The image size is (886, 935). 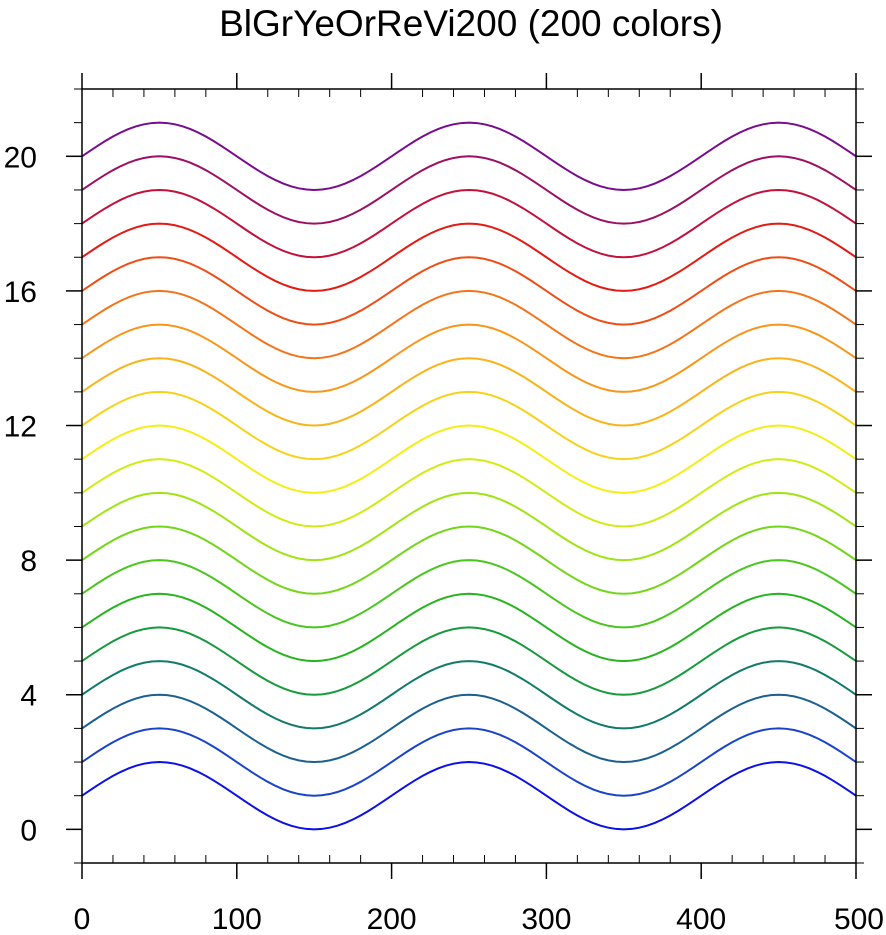 I want to click on x-tick-label: 500, so click(x=859, y=919).